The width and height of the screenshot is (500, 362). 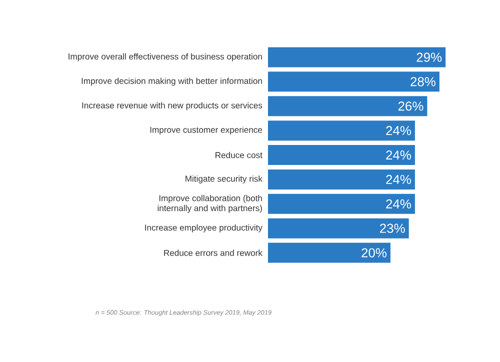 I want to click on y-tick-label: Mitigate security risk, so click(x=224, y=179).